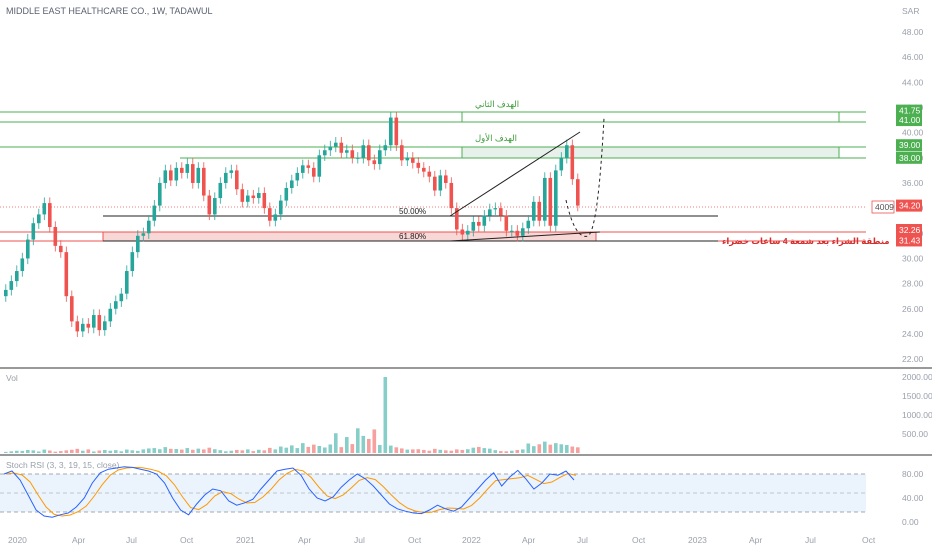  What do you see at coordinates (582, 540) in the screenshot?
I see `time-tick-label: Jul` at bounding box center [582, 540].